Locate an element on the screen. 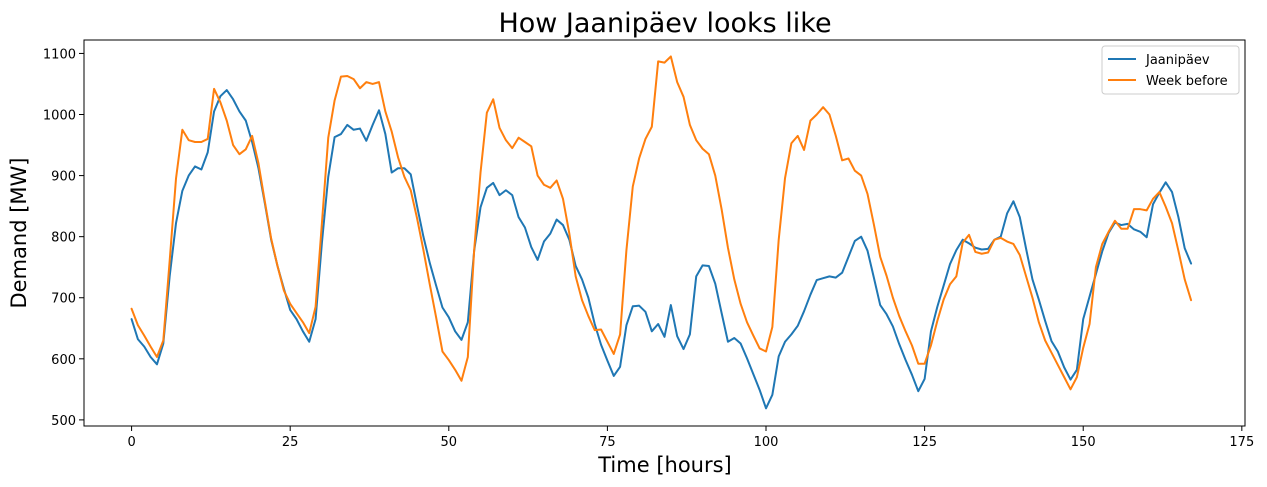 The width and height of the screenshot is (1267, 487). y-tick-label: 1000 is located at coordinates (59, 116).